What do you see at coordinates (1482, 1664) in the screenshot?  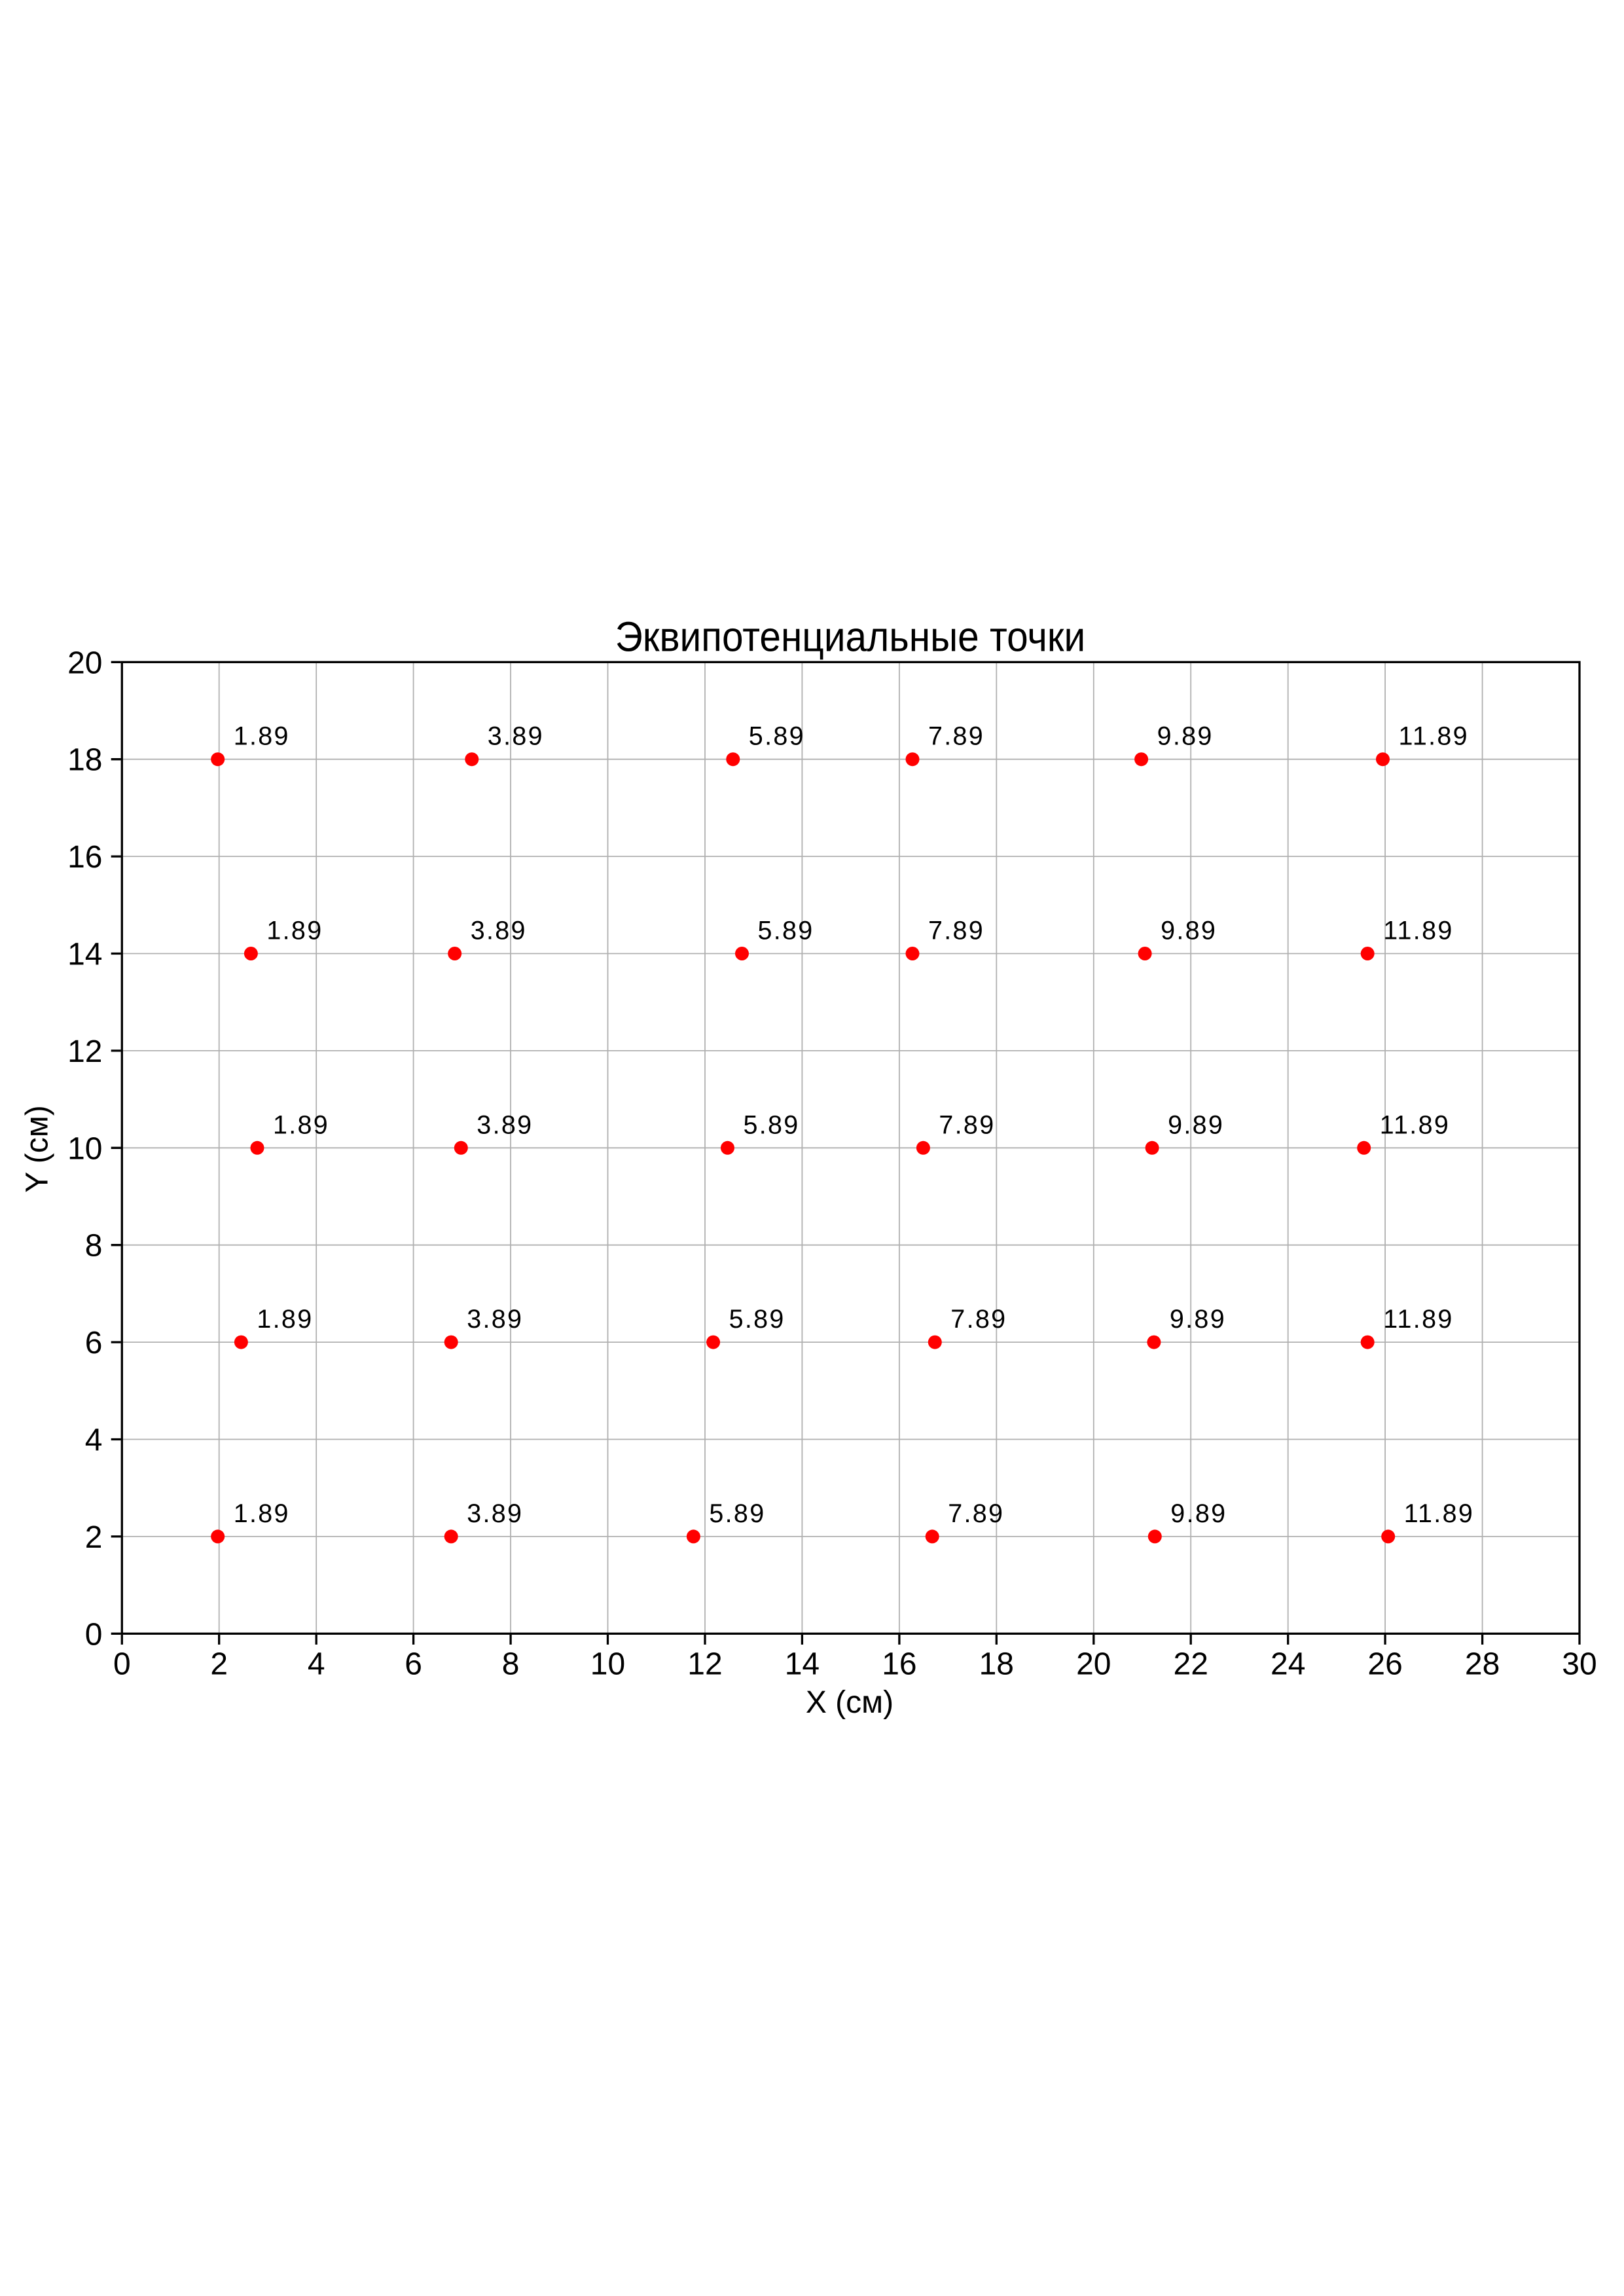 I see `svg-text: 28` at bounding box center [1482, 1664].